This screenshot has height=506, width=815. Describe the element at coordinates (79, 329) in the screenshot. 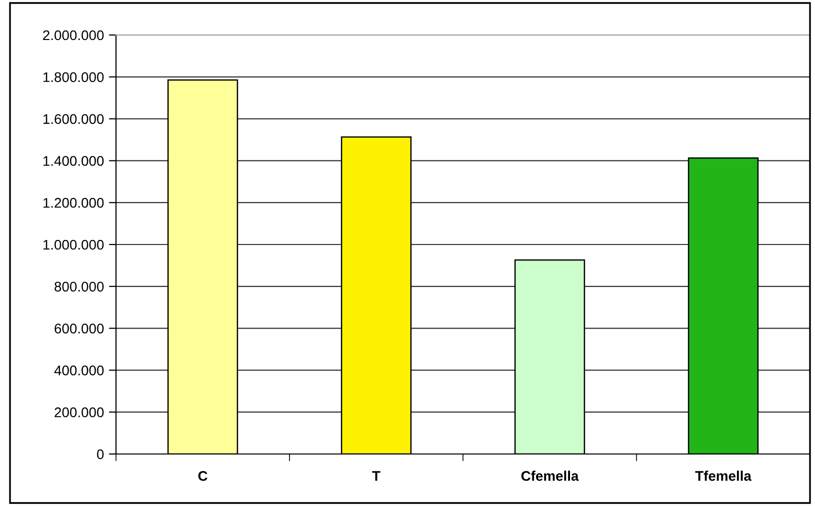

I see `y-tick-label: 600.000` at that location.